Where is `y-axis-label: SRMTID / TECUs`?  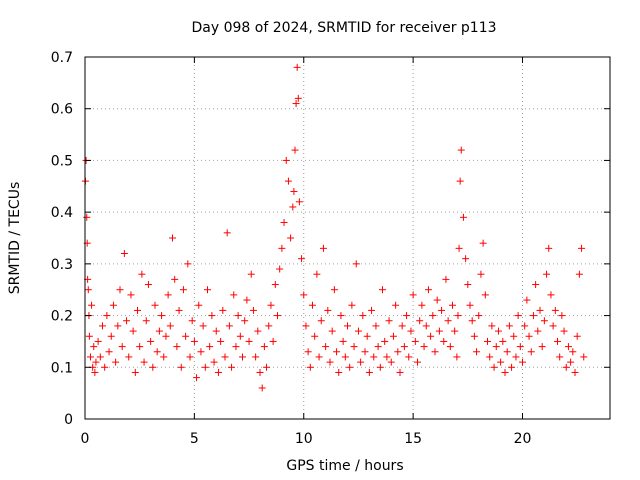
y-axis-label: SRMTID / TECUs is located at coordinates (15, 238).